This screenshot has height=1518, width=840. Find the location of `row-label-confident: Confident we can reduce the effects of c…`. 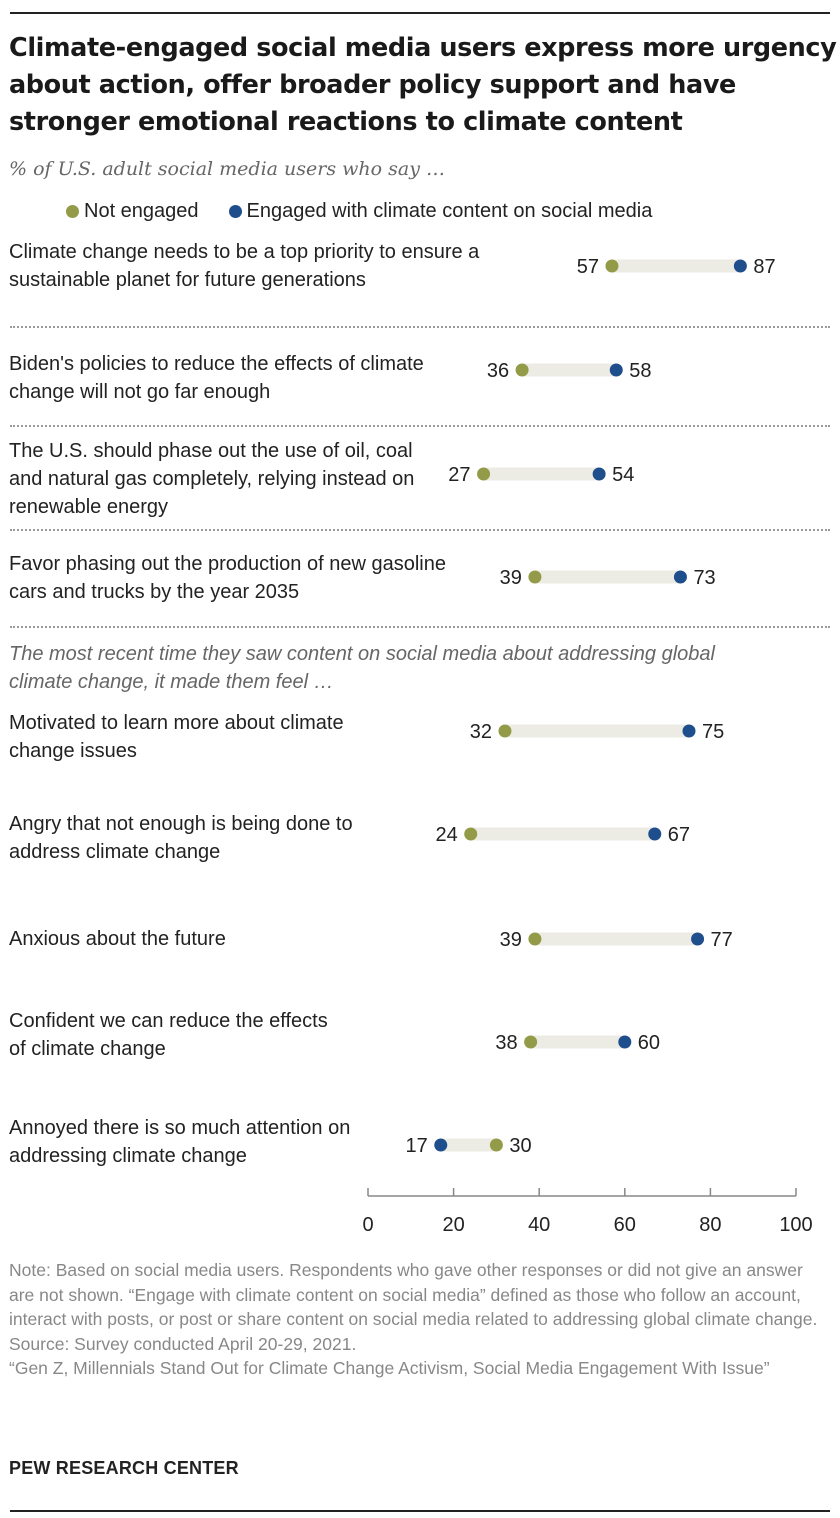

row-label-confident: Confident we can reduce the effects of c… is located at coordinates (168, 1035).